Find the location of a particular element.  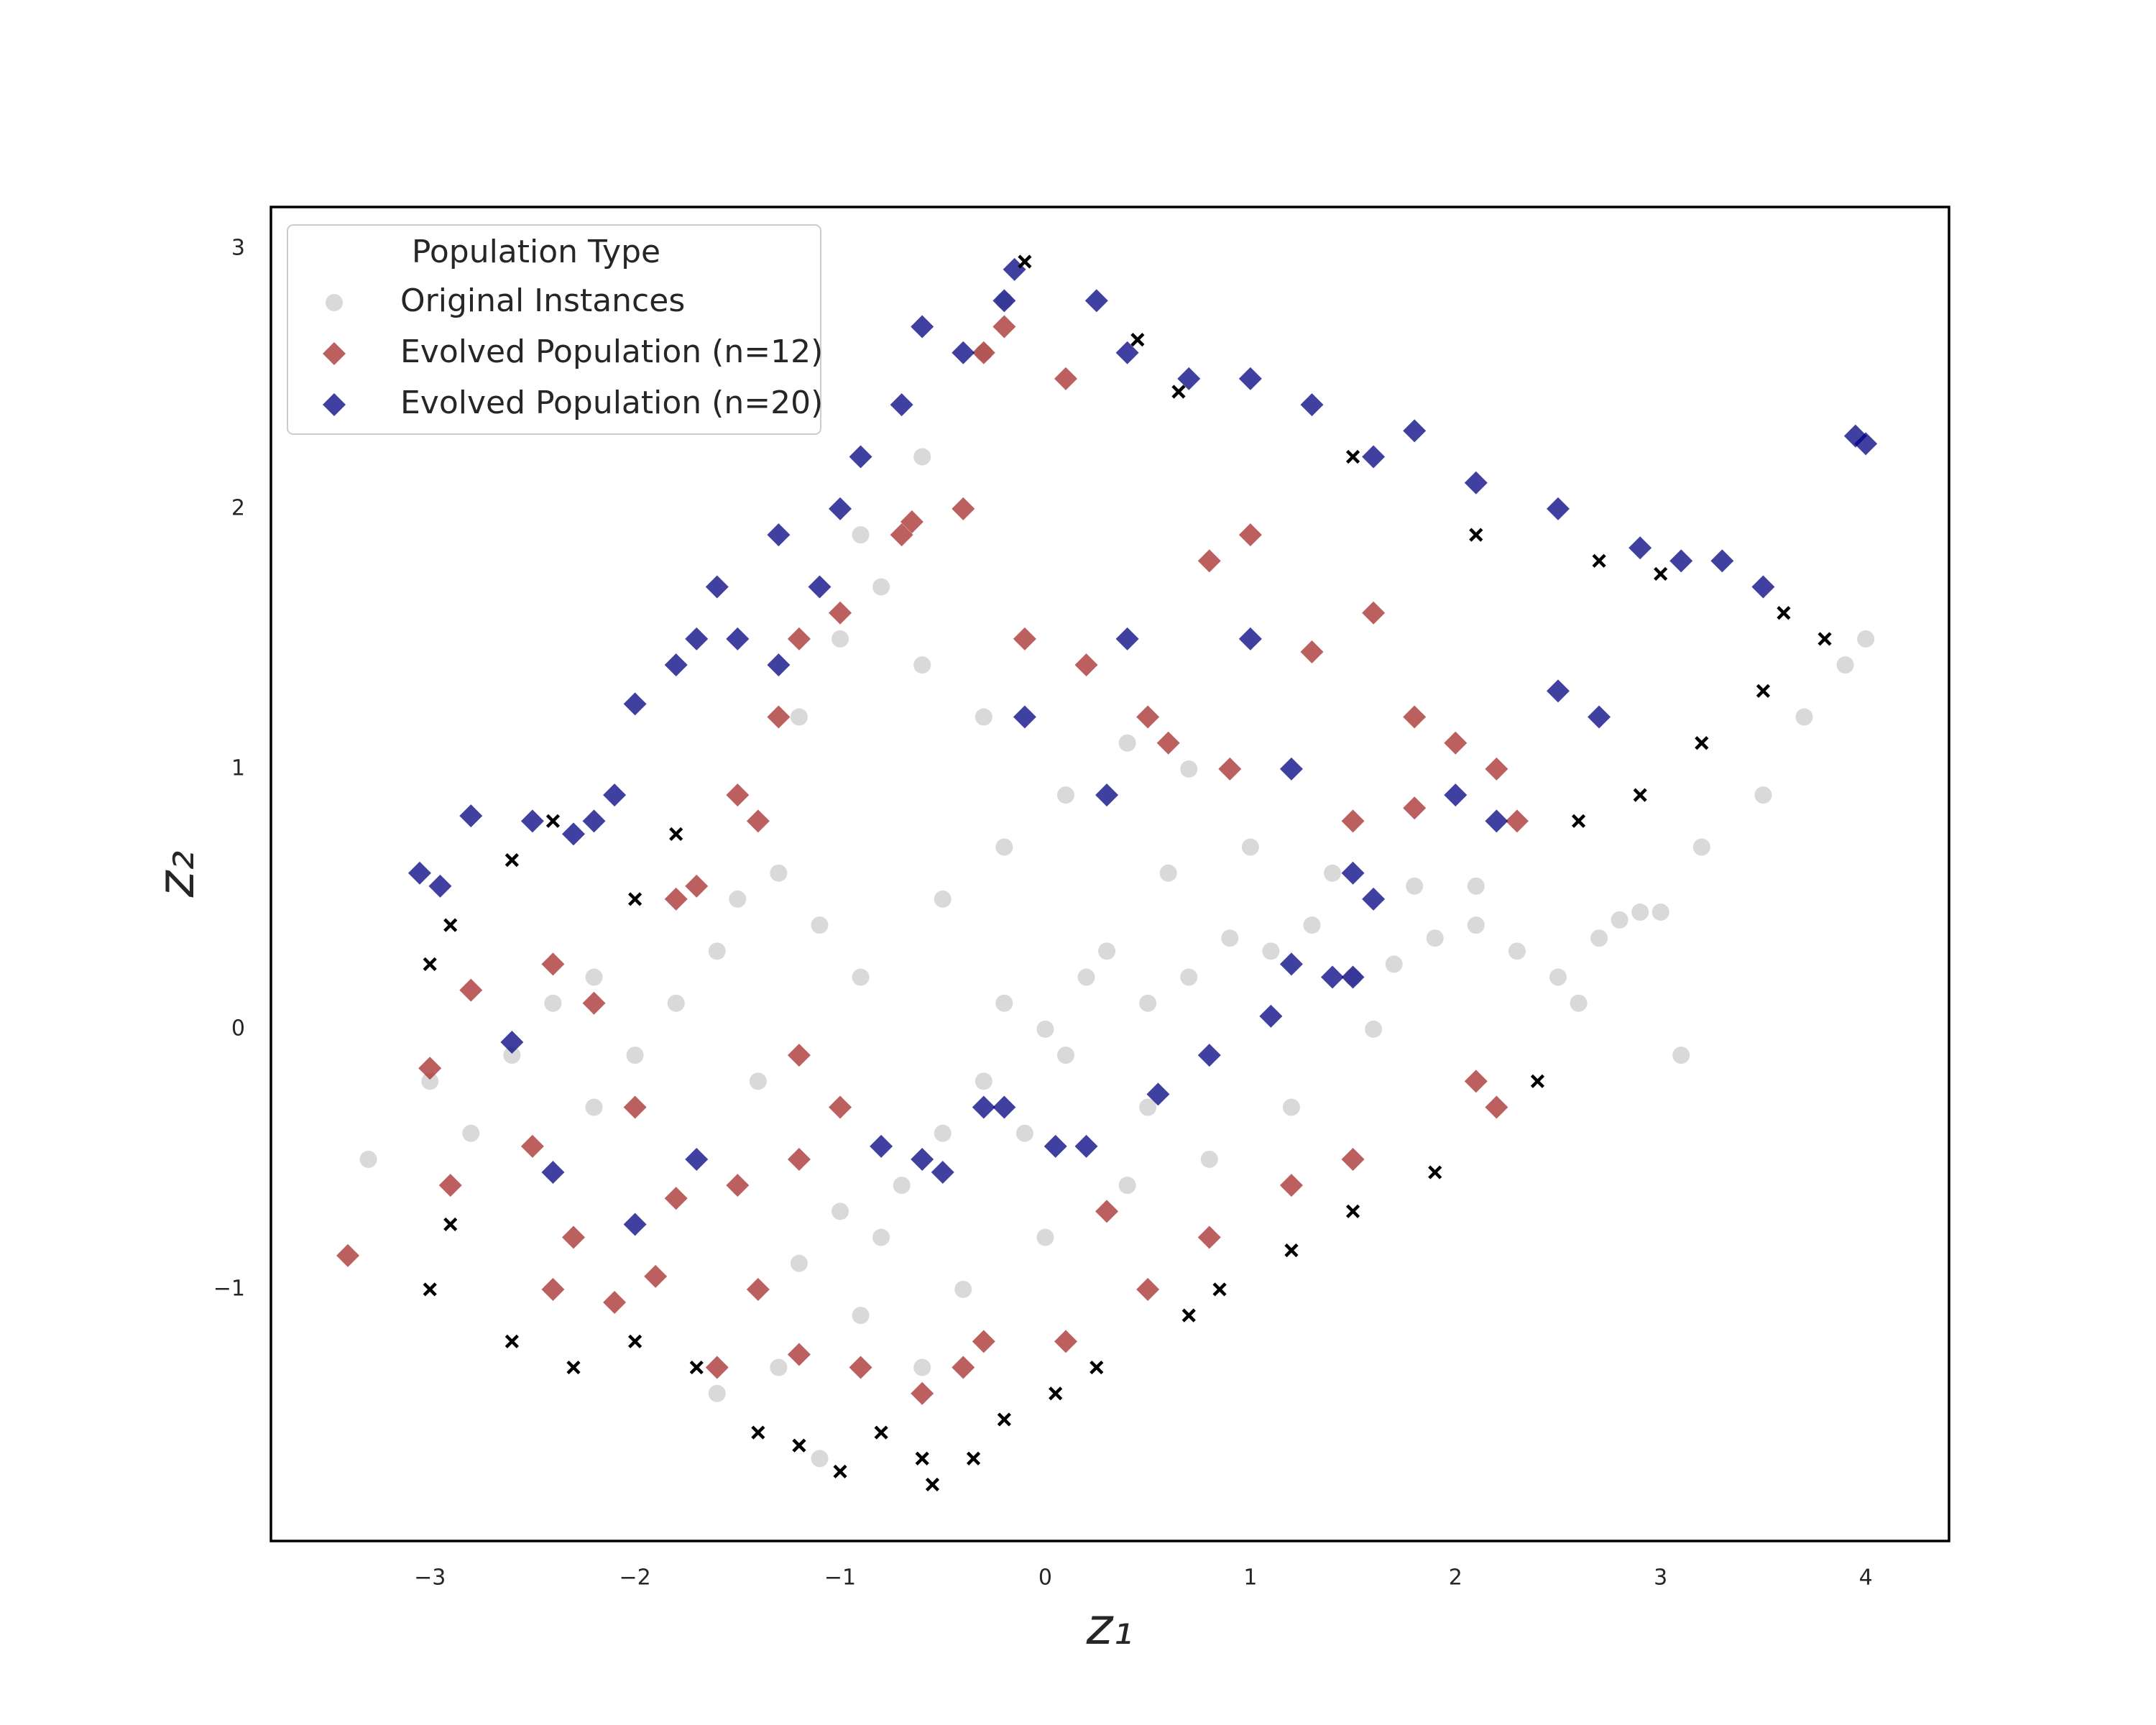

legend-label: Original Instances is located at coordinates (542, 300).